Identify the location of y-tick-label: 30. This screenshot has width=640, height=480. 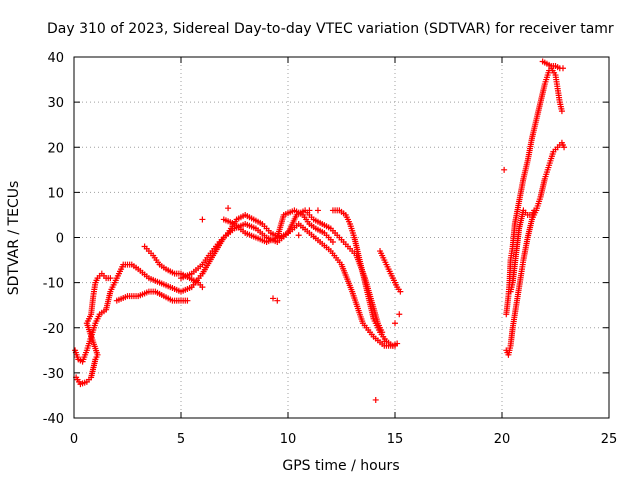
(55, 103).